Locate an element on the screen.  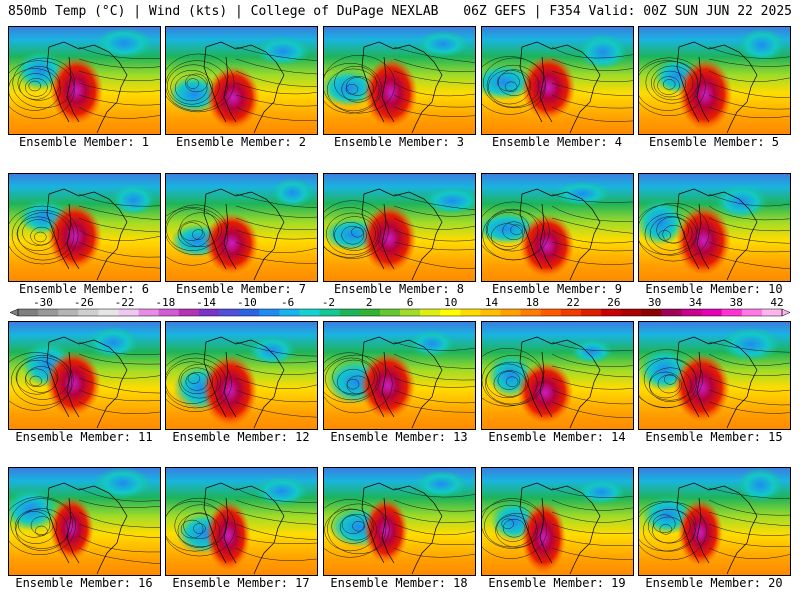
ensemble-member-label: Ensemble Member: 2 is located at coordinates (241, 142).